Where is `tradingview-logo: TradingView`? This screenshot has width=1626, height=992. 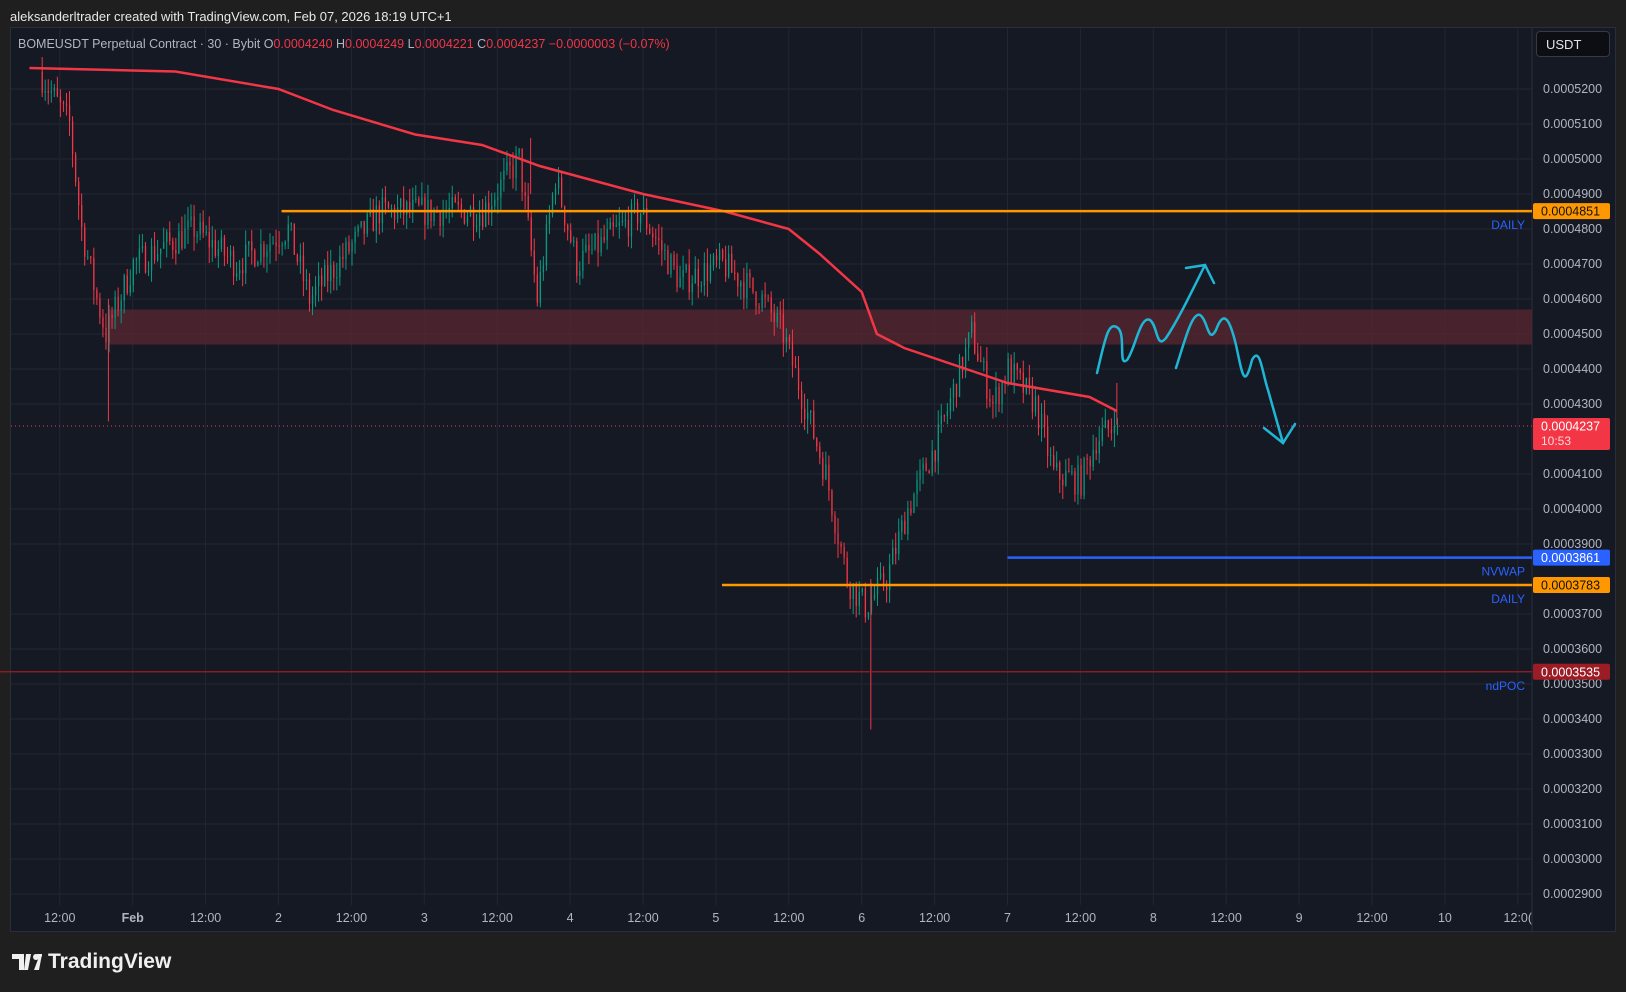
tradingview-logo: TradingView is located at coordinates (91, 962).